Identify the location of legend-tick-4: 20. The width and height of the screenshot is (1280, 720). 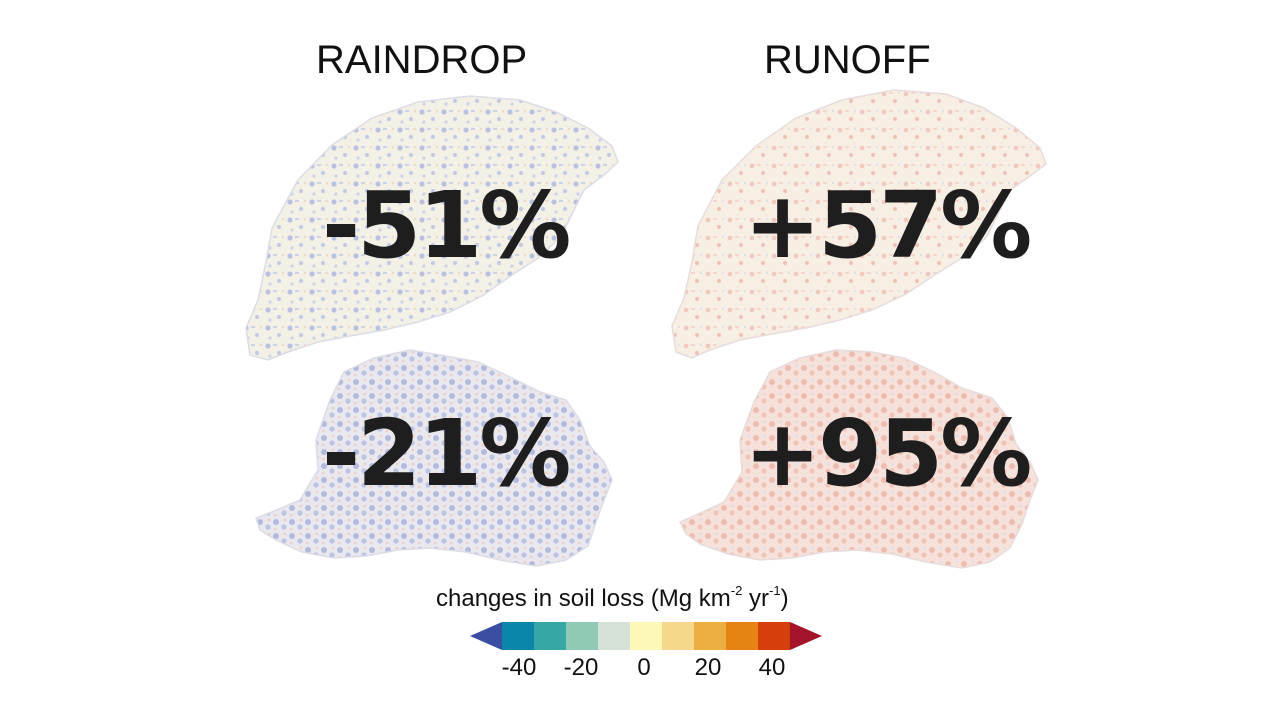
(708, 667).